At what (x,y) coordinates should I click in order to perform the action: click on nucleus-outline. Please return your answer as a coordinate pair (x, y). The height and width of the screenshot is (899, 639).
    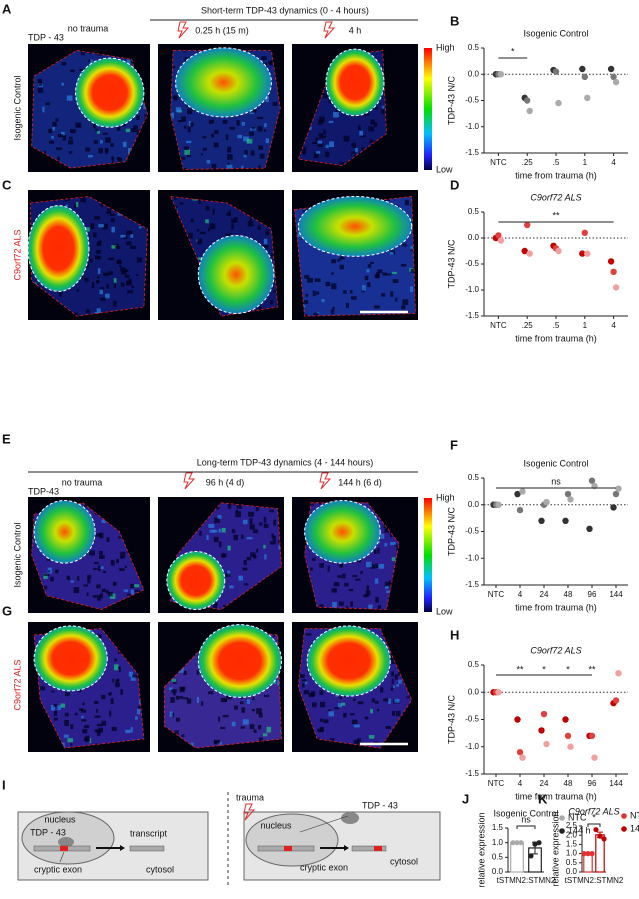
    Looking at the image, I should click on (348, 661).